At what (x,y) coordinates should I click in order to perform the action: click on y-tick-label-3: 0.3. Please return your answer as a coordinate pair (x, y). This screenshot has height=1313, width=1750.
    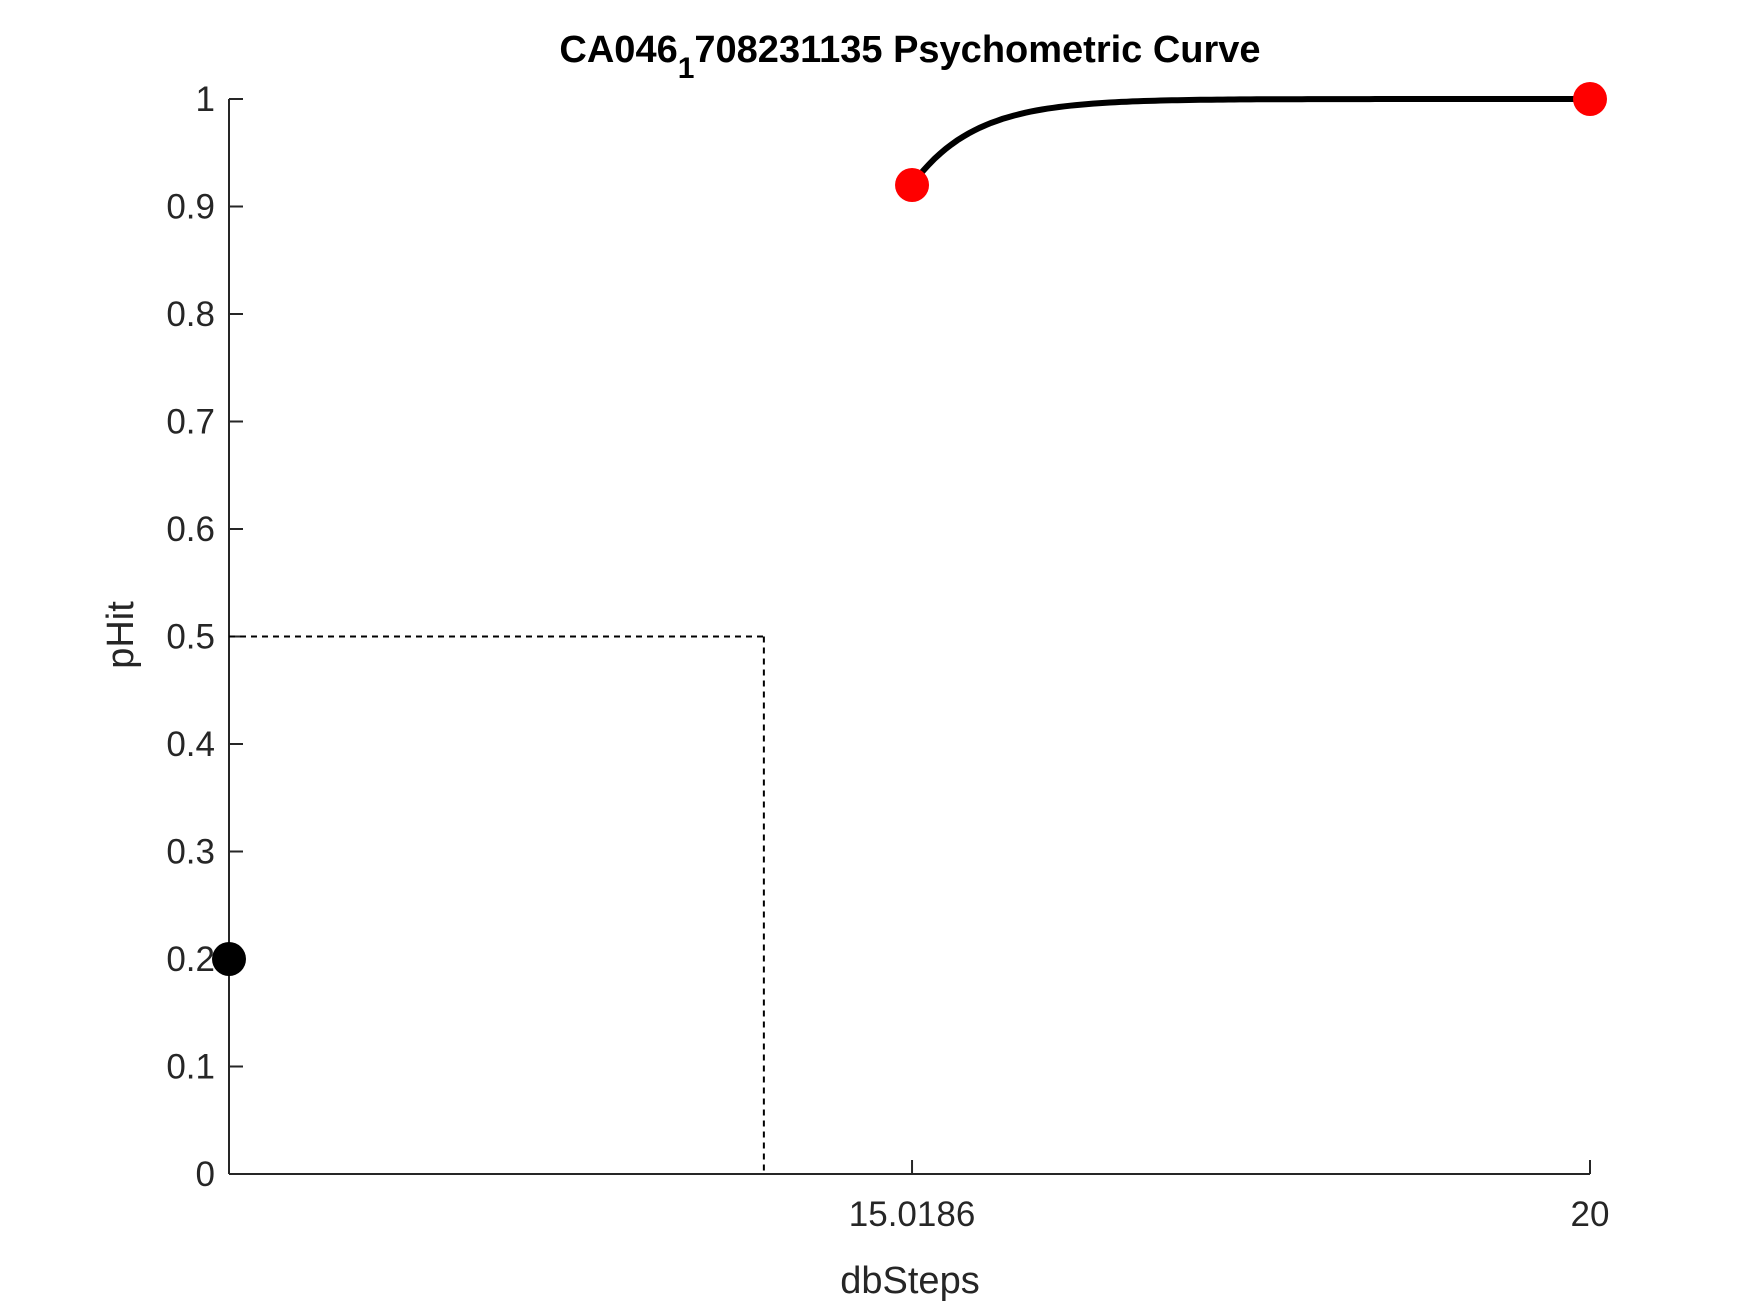
    Looking at the image, I should click on (190, 852).